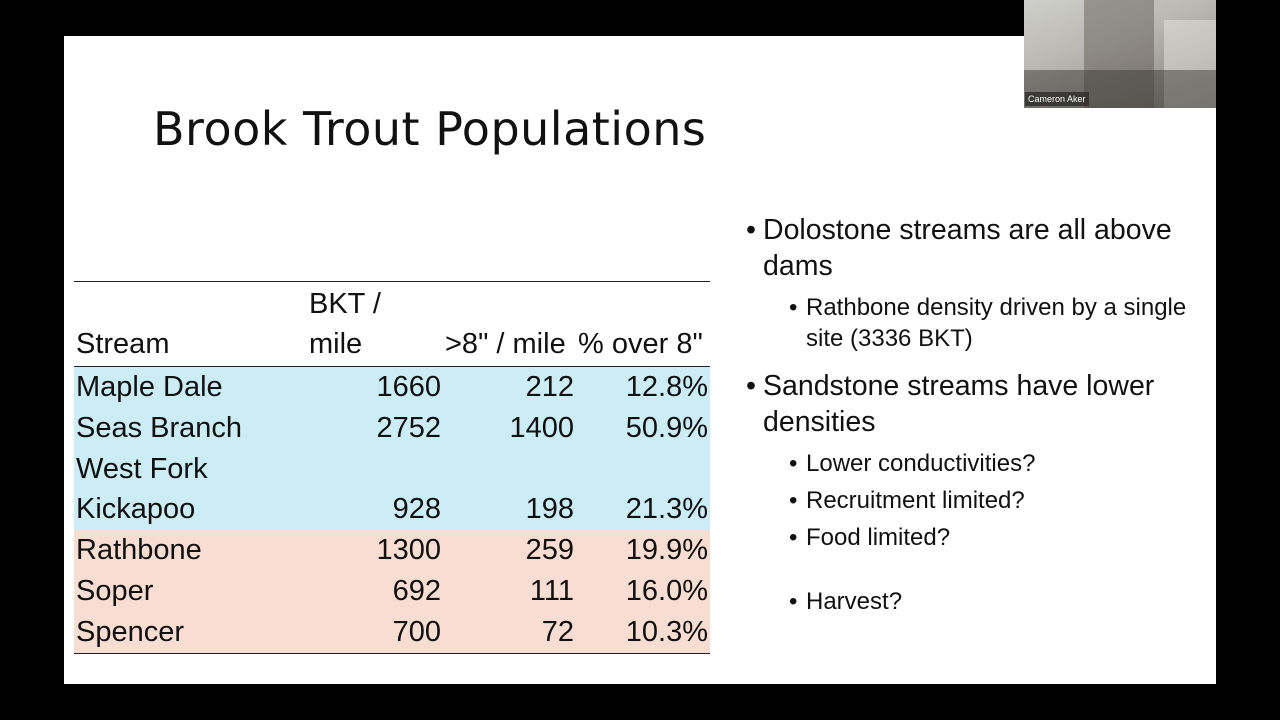 The image size is (1280, 720). I want to click on sub-bullet-item: • Lower conductivities?, so click(976, 463).